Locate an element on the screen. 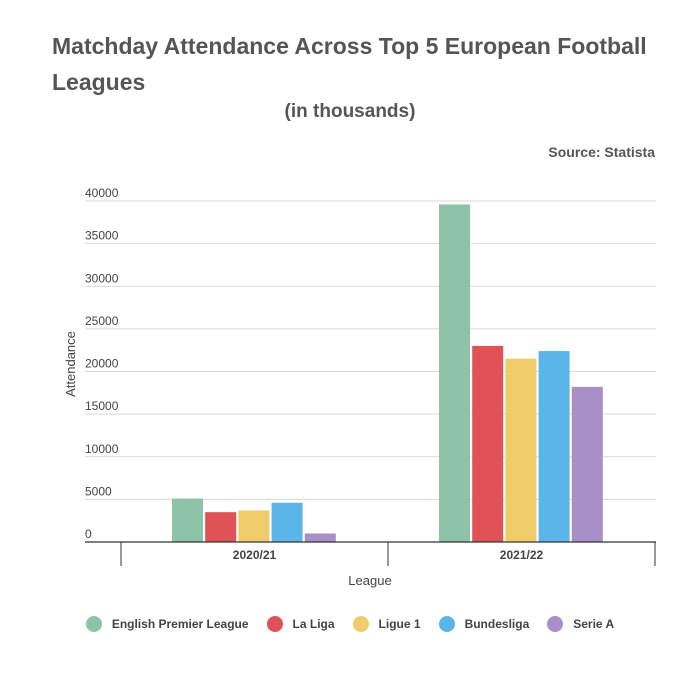  y-tick-label: 35000 is located at coordinates (102, 236).